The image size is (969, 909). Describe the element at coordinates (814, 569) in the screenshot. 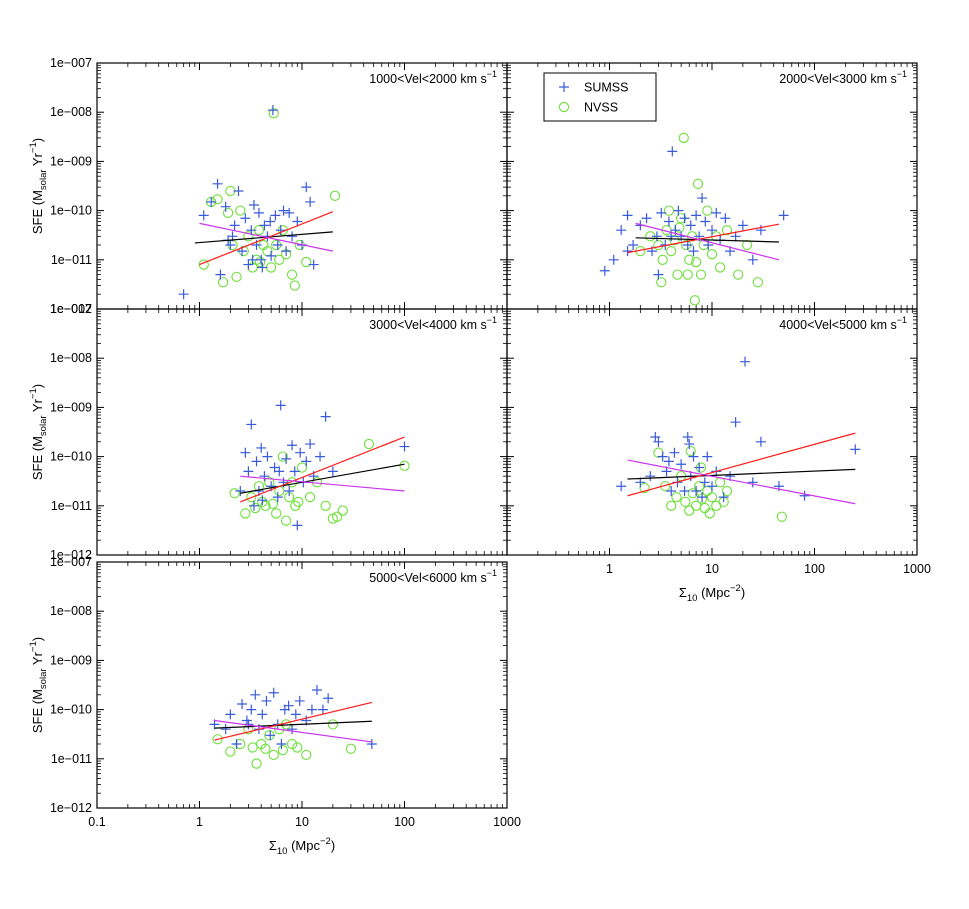

I see `x-tick-label: 100` at that location.